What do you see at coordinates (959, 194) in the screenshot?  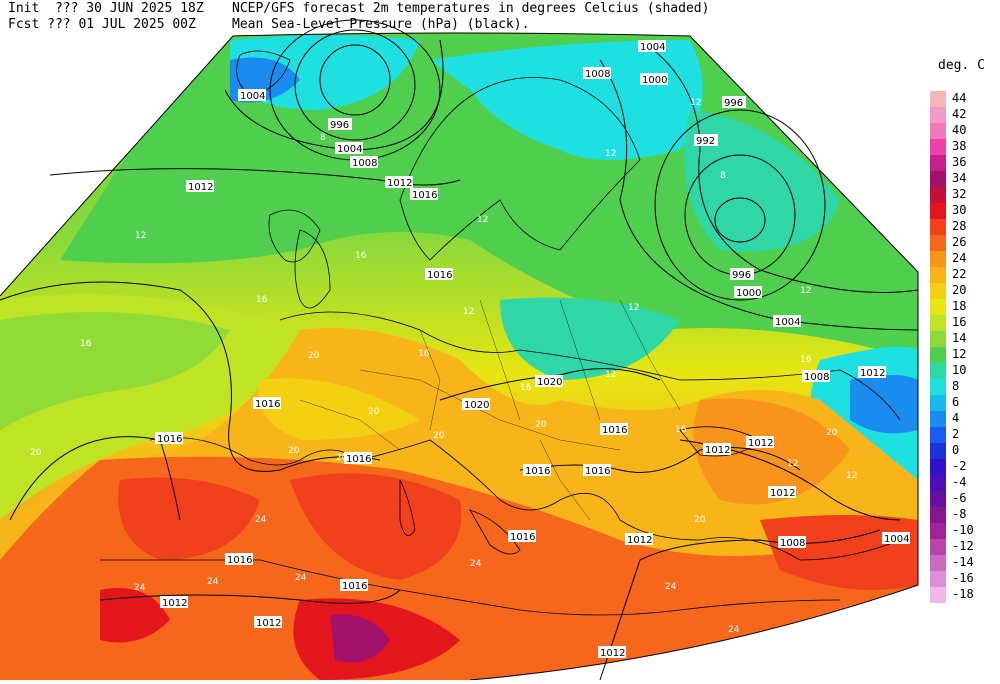 I see `legend-label: 32` at bounding box center [959, 194].